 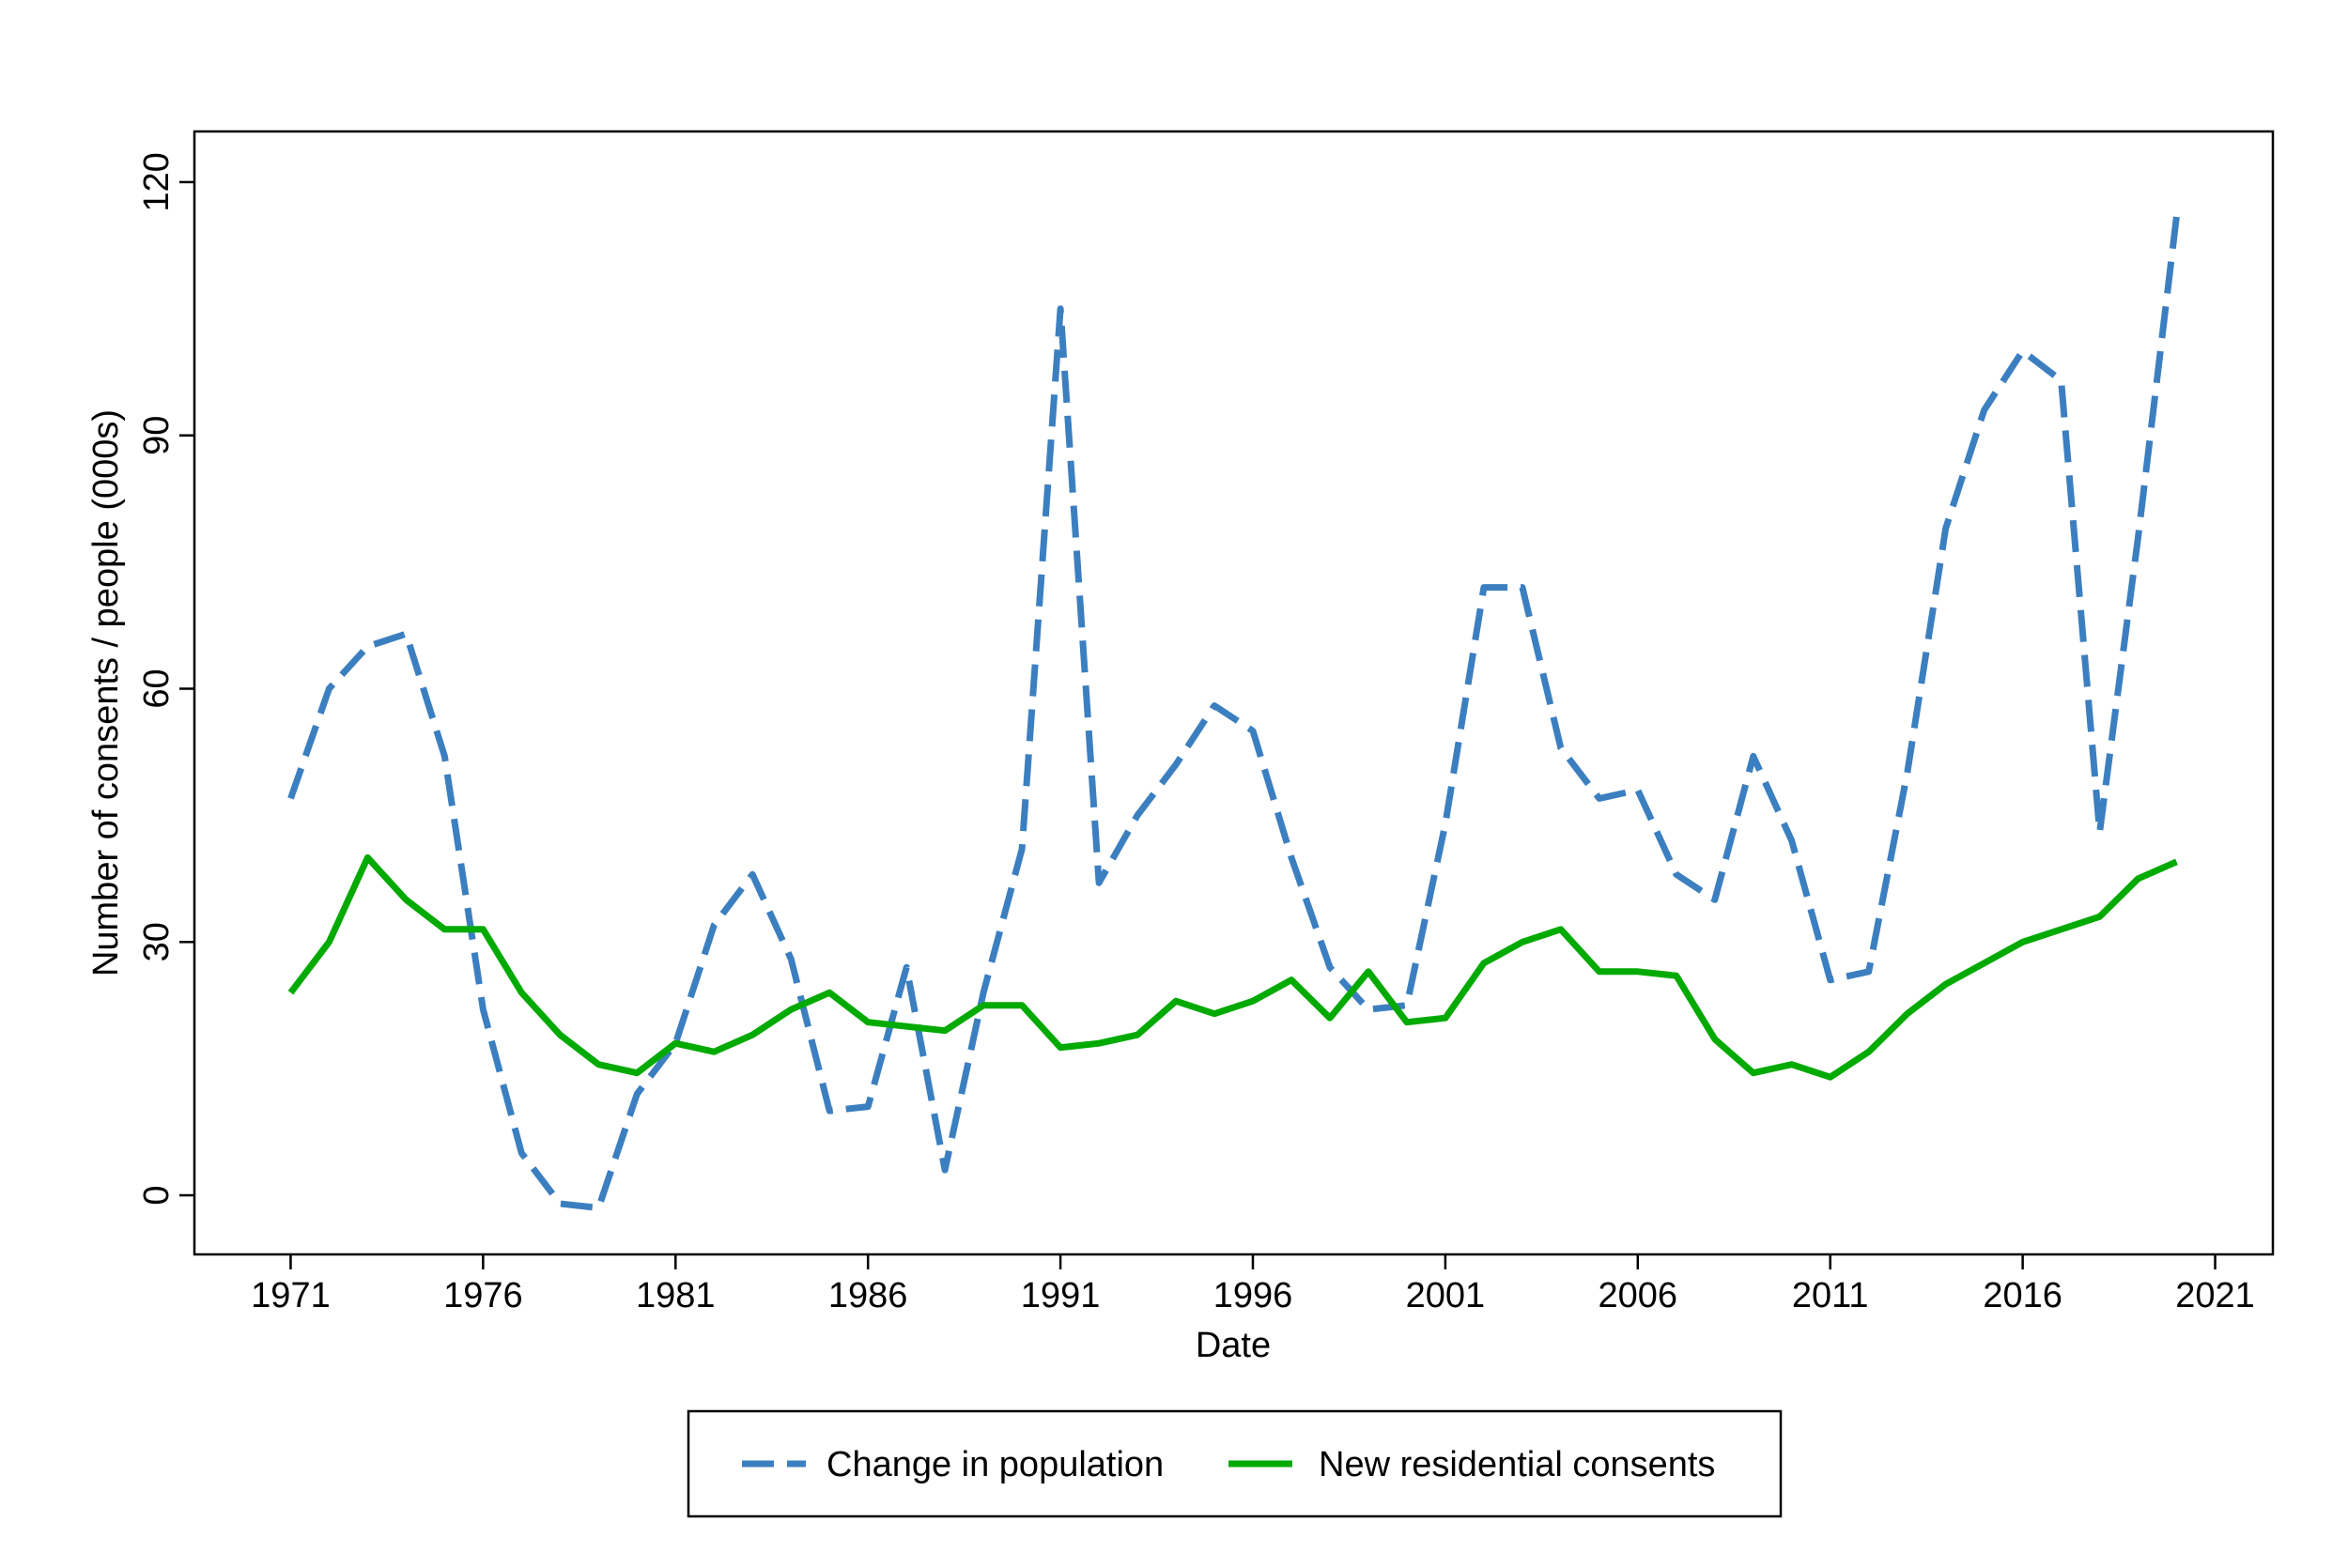 I want to click on x-tick-label: 2001, so click(x=1446, y=1296).